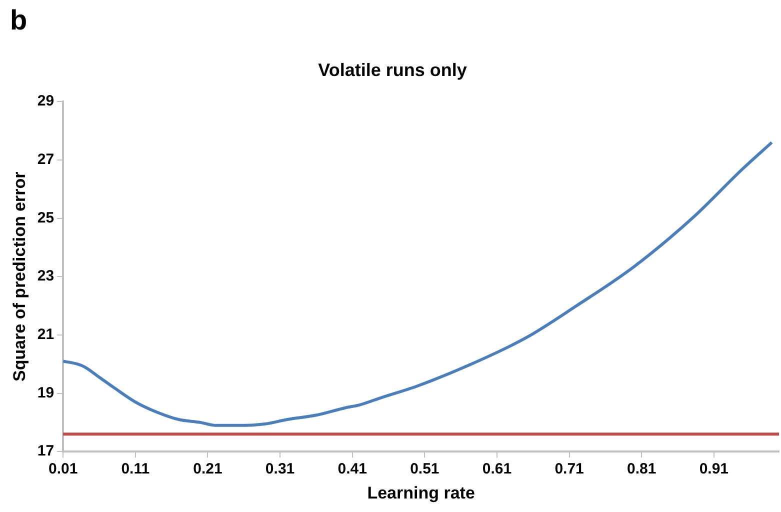 The width and height of the screenshot is (781, 512). I want to click on x-tick-label: 0.71, so click(569, 469).